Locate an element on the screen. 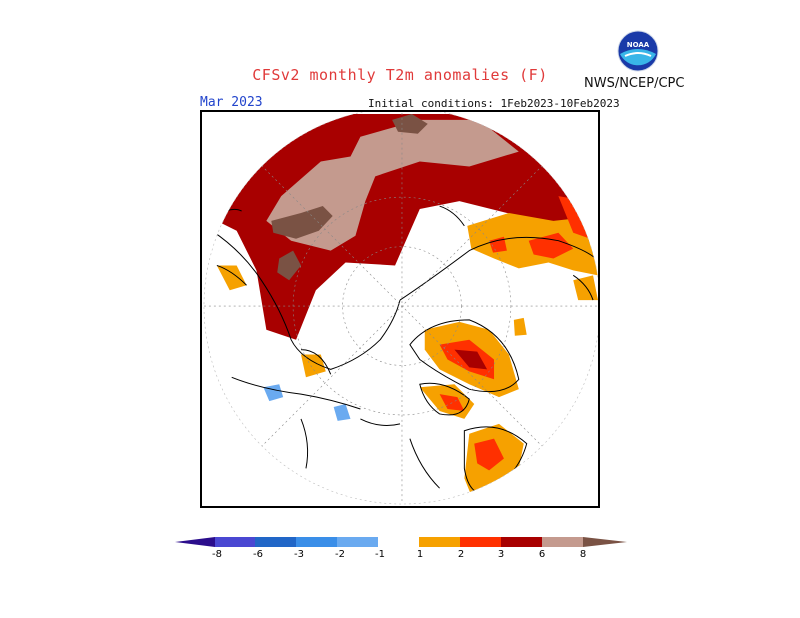 Image resolution: width=800 pixels, height=618 pixels. noaa-logo-text: NOAA is located at coordinates (638, 45).